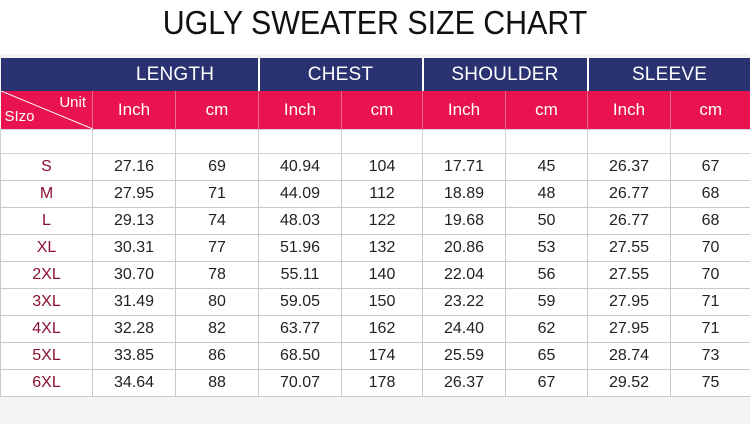  I want to click on measurement-cell: 62, so click(546, 329).